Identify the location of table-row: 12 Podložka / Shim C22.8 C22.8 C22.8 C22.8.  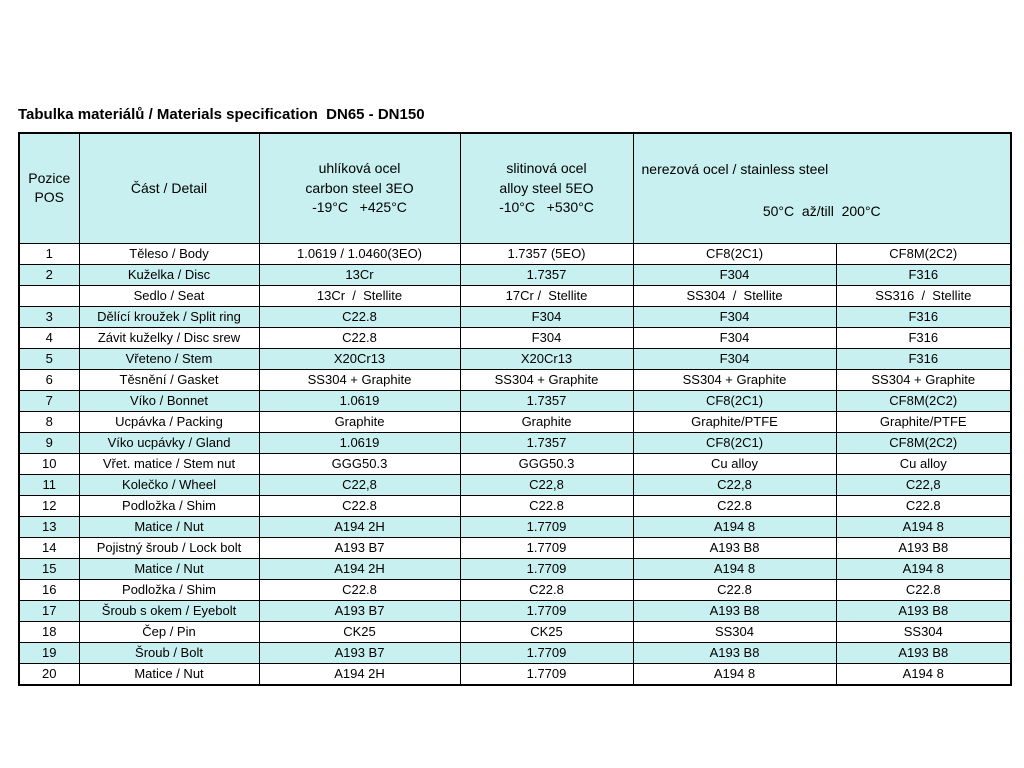
(515, 505).